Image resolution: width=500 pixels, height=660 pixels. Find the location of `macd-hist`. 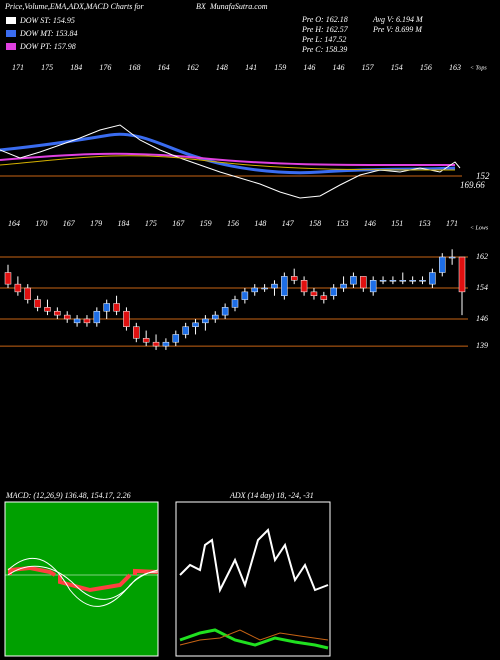

macd-hist is located at coordinates (83, 579).